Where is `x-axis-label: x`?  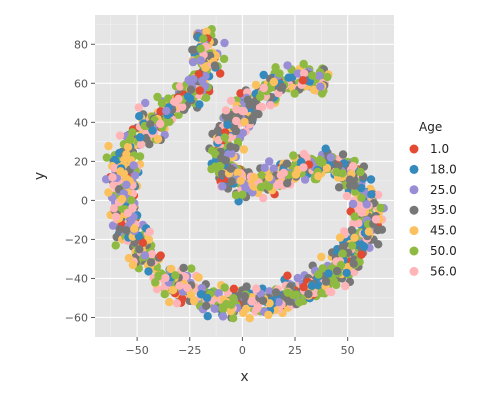 x-axis-label: x is located at coordinates (244, 377).